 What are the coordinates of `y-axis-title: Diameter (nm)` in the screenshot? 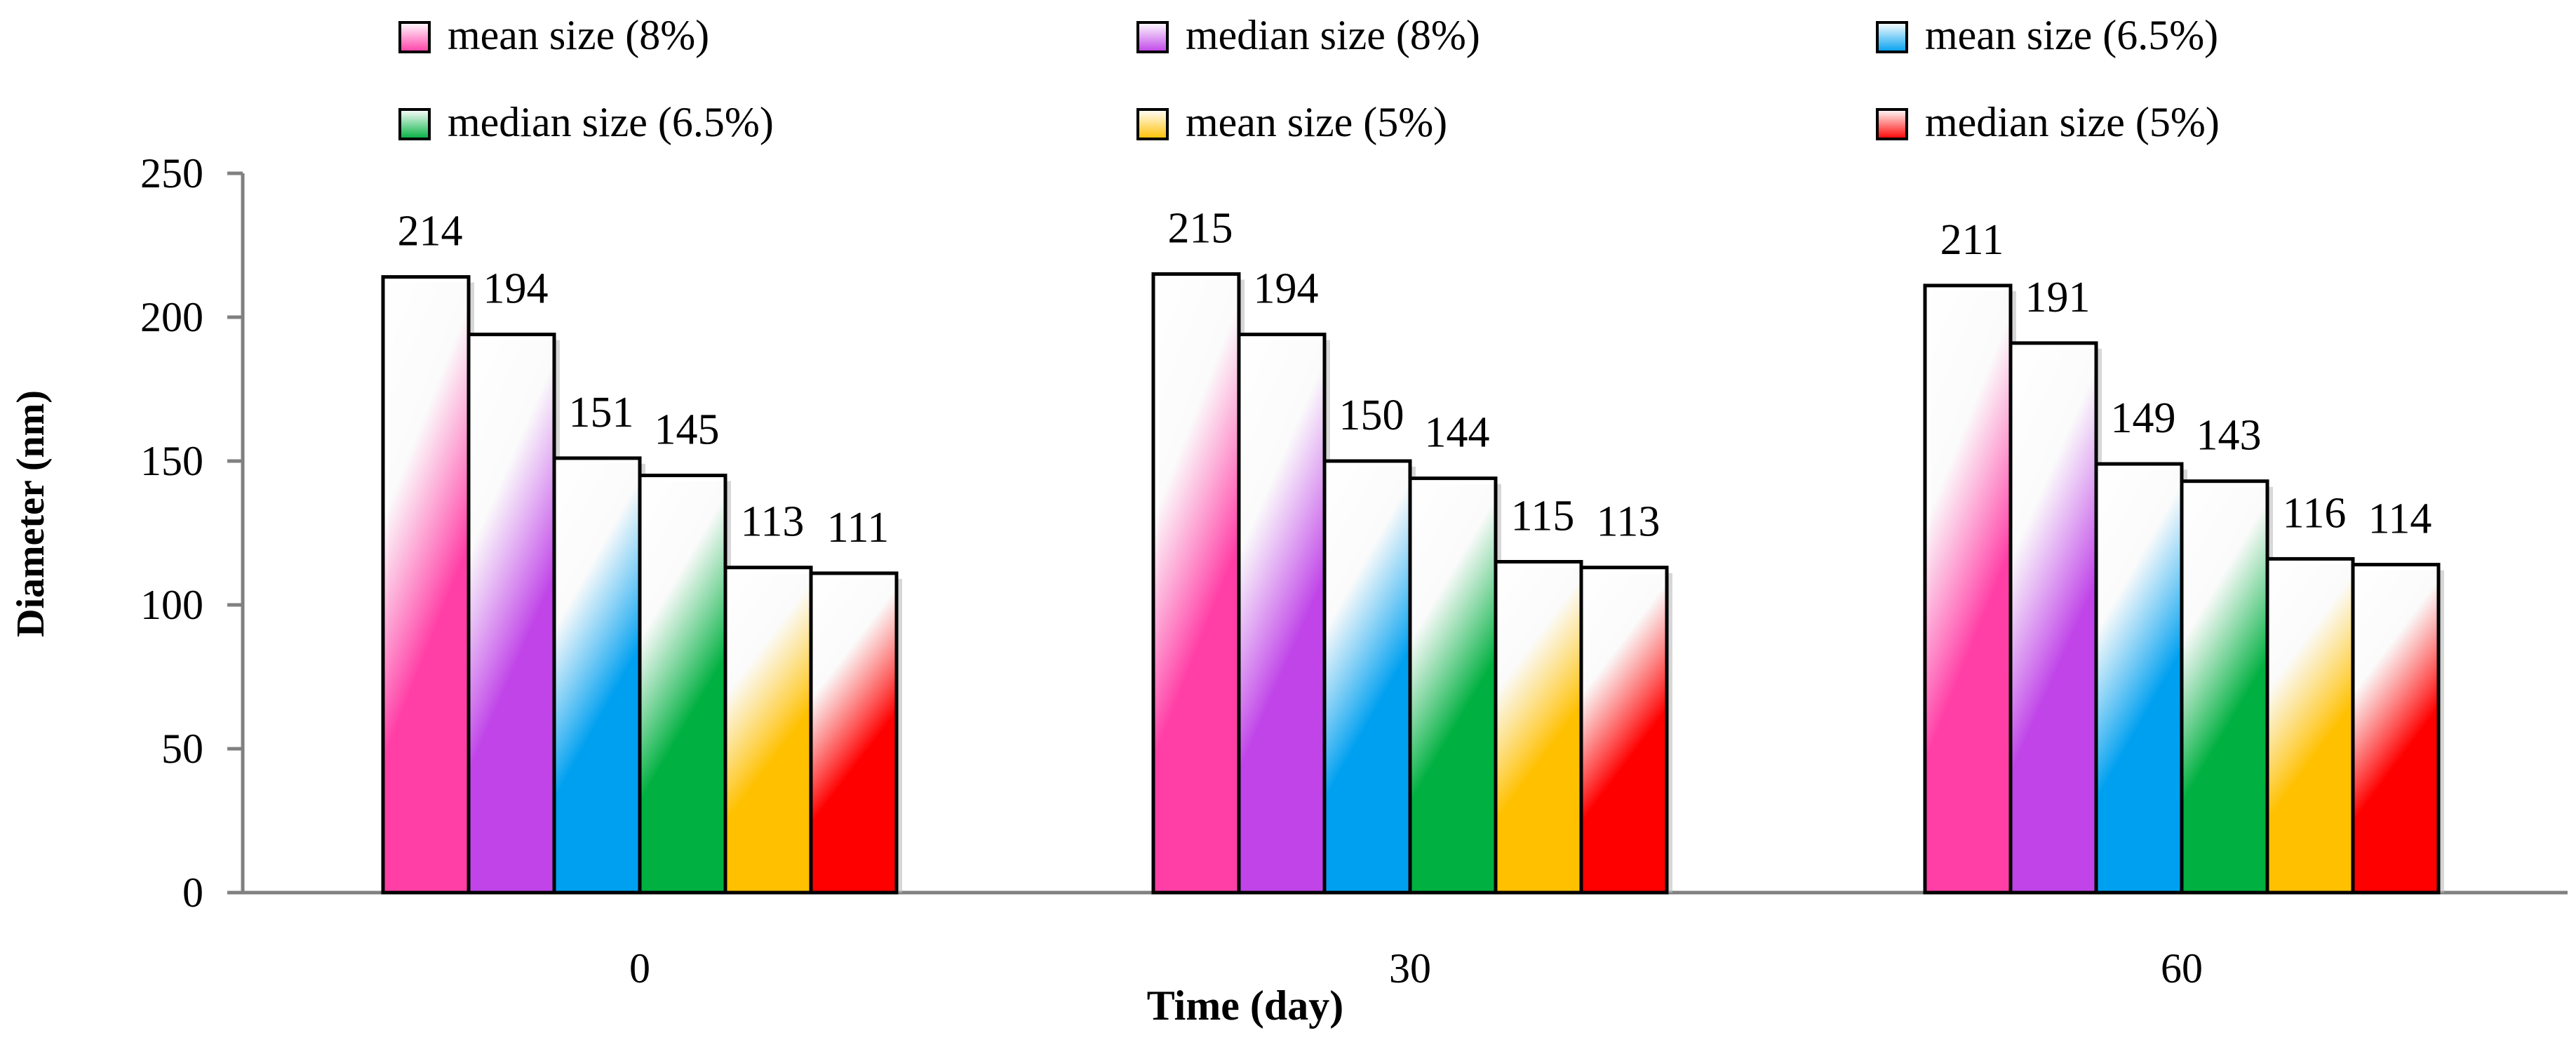 It's located at (31, 513).